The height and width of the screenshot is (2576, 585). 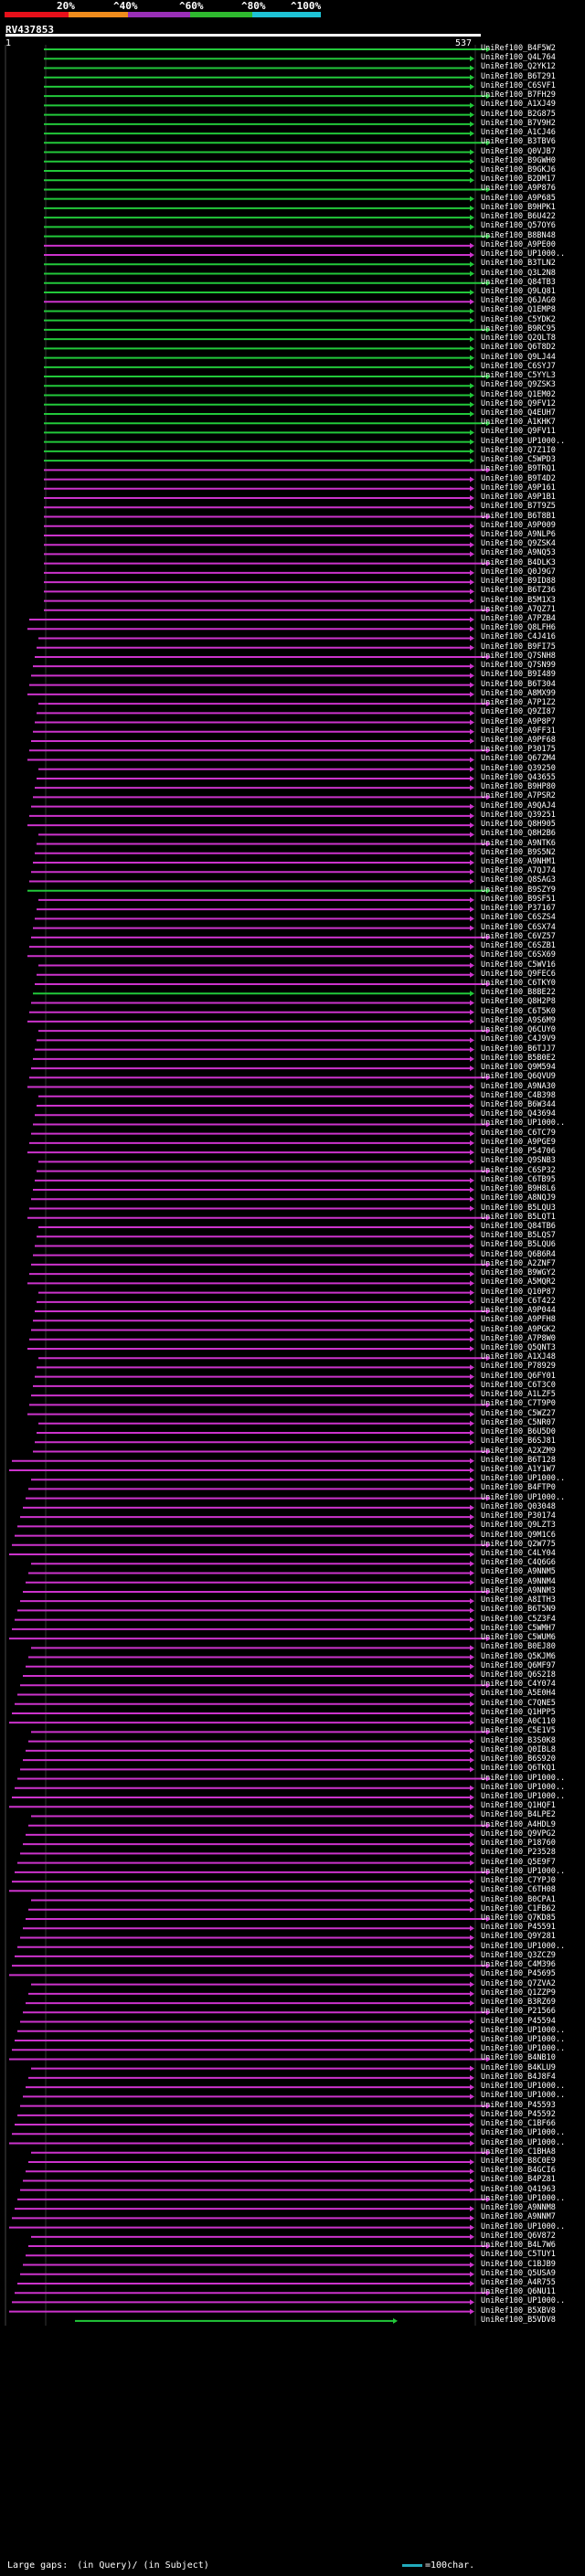 I want to click on hit-label: UniRef100_A1Y1W7, so click(x=518, y=1469).